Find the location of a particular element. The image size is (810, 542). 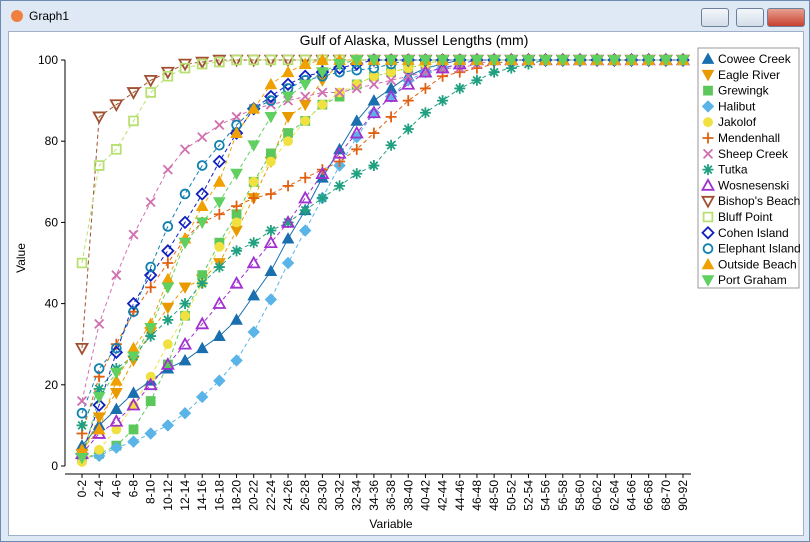

x-tick-label: 62-64 is located at coordinates (614, 495).